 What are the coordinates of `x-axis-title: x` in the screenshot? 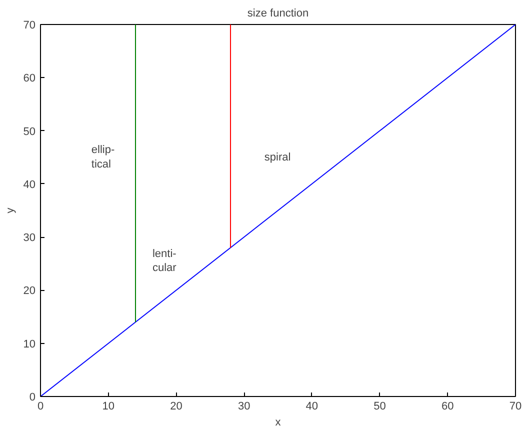 It's located at (278, 422).